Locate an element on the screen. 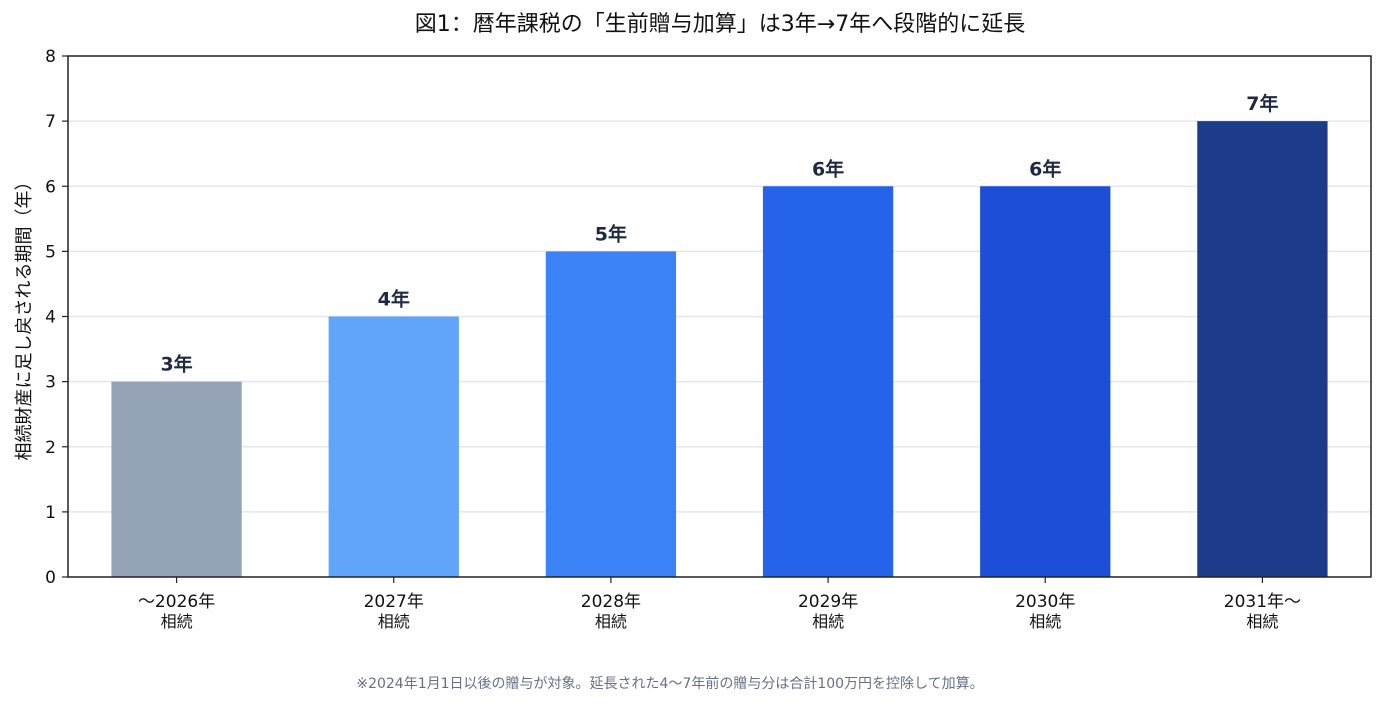 This screenshot has height=705, width=1385. y-tick-label: 2 is located at coordinates (50, 448).